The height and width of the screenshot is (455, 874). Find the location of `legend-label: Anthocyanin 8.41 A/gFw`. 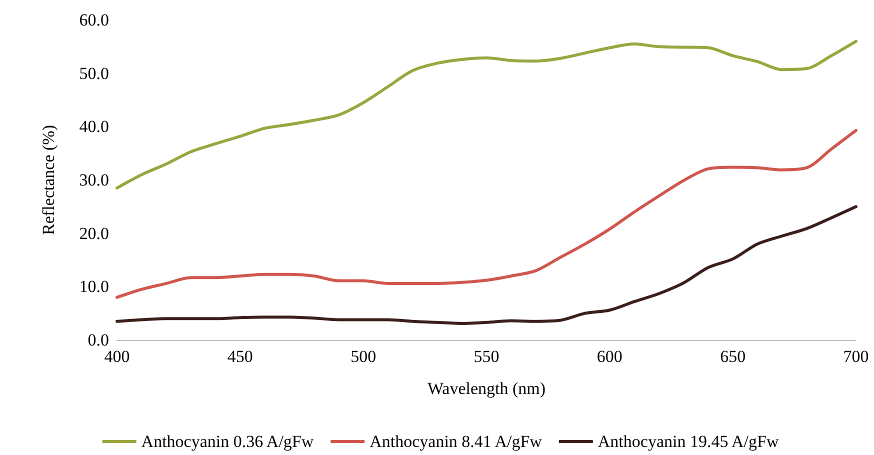

legend-label: Anthocyanin 8.41 A/gFw is located at coordinates (456, 441).